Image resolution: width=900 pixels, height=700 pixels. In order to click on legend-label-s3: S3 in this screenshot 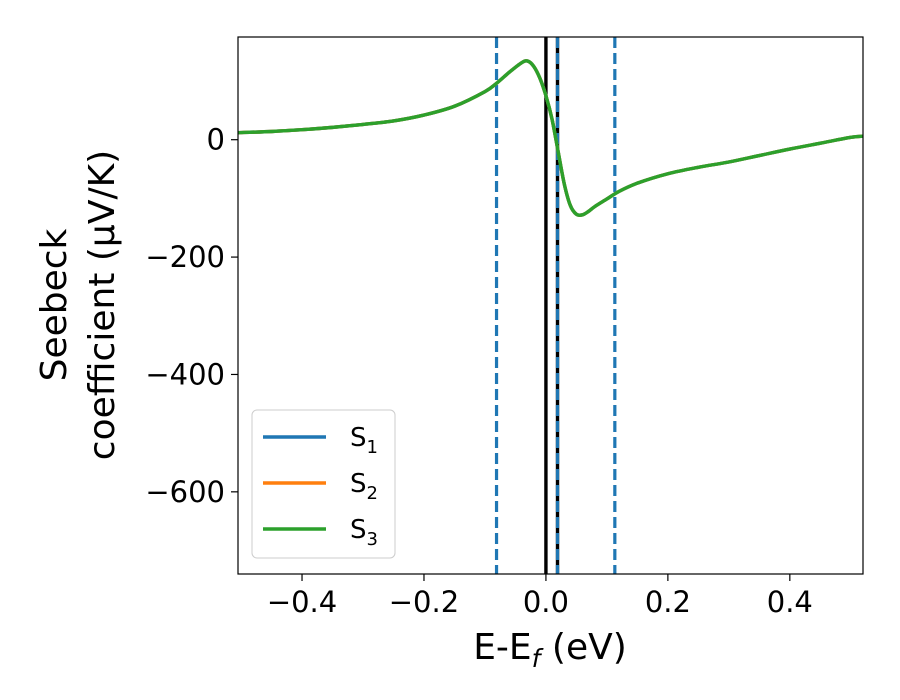, I will do `click(364, 532)`.